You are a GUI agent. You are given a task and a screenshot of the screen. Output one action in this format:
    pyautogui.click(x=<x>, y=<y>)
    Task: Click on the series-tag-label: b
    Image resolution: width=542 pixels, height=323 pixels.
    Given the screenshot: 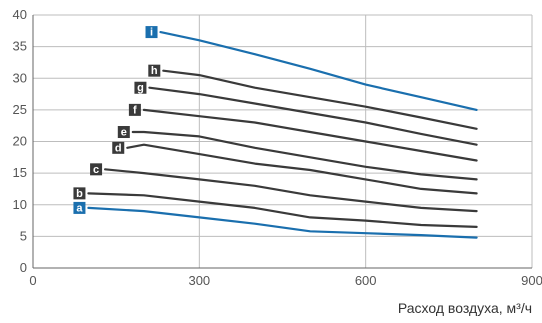 What is the action you would take?
    pyautogui.click(x=79, y=194)
    